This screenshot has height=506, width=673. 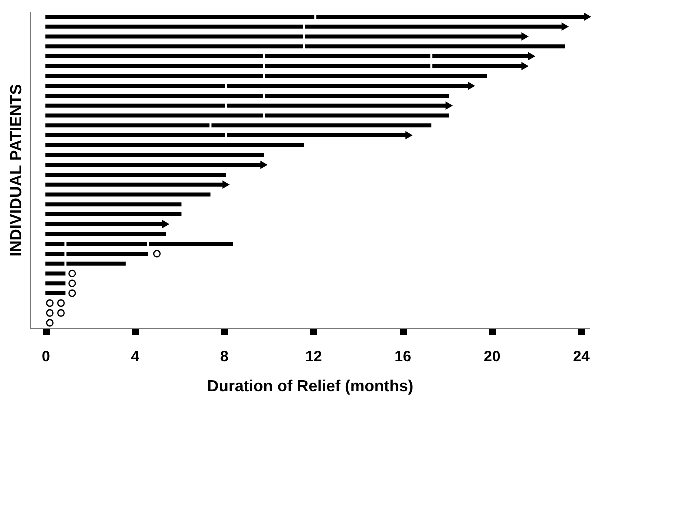 What do you see at coordinates (582, 357) in the screenshot?
I see `x-tick-label: 24` at bounding box center [582, 357].